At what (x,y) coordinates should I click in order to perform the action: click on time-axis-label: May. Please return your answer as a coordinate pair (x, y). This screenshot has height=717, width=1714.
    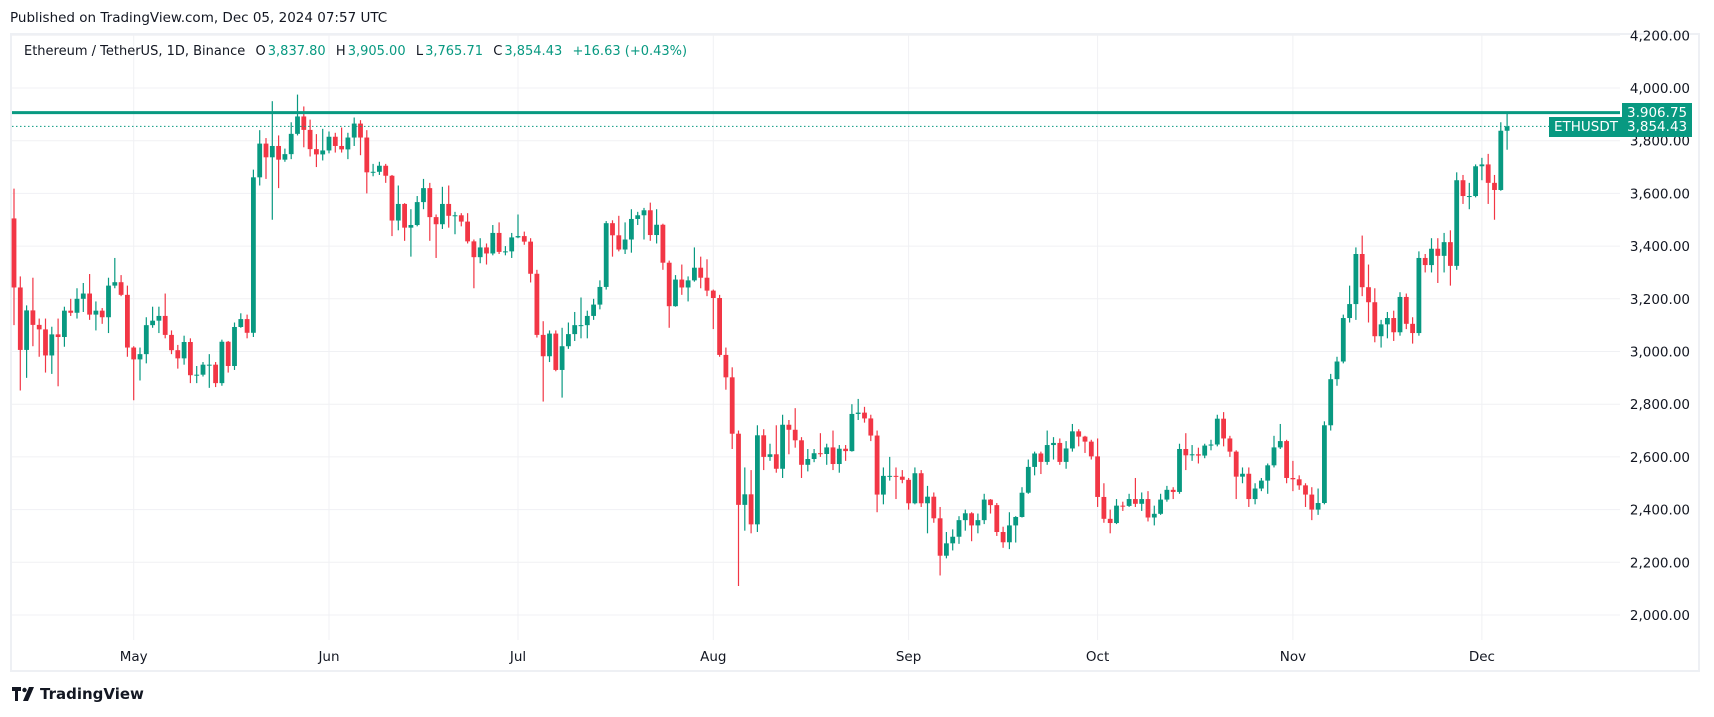
    Looking at the image, I should click on (134, 657).